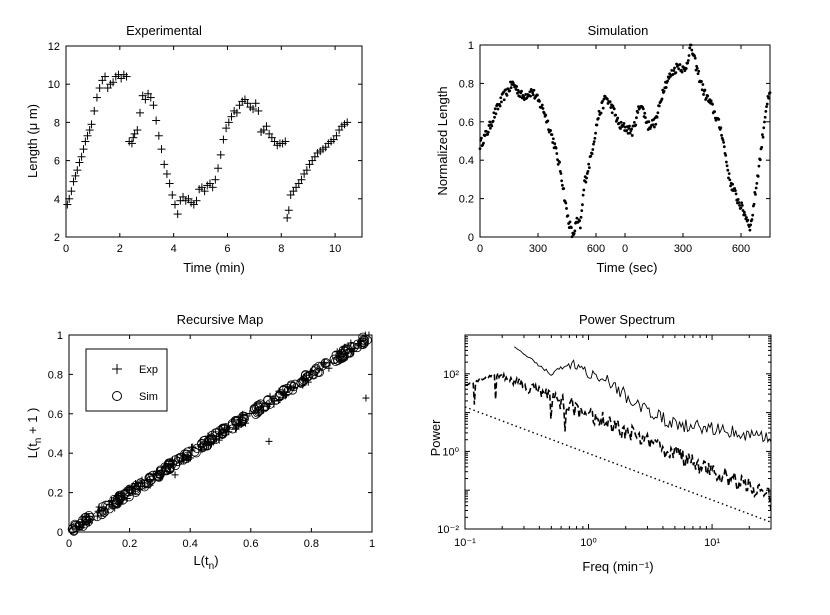 The width and height of the screenshot is (830, 615). I want to click on power-spectrum-xtick-label: 10⁻¹, so click(465, 543).